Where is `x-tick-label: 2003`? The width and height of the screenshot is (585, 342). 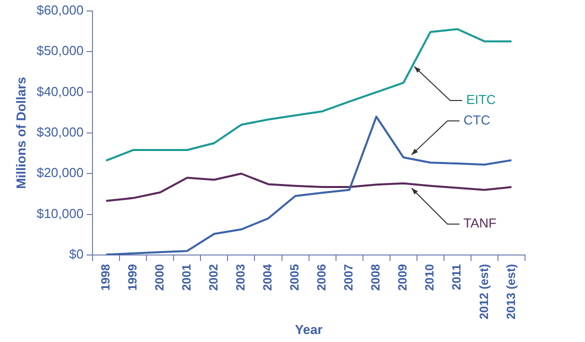
x-tick-label: 2003 is located at coordinates (241, 277).